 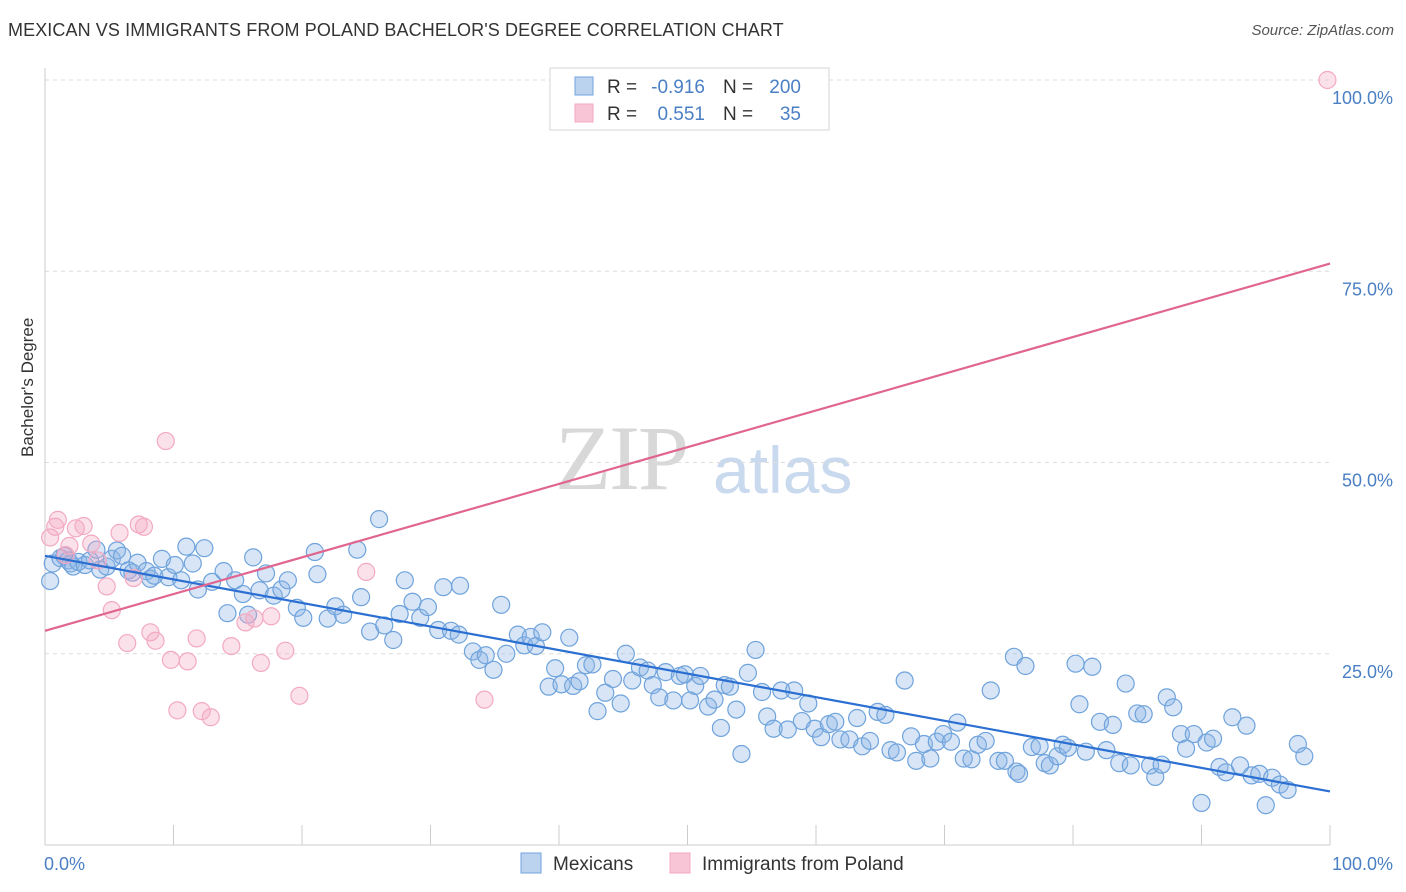 I want to click on watermark-zip: ZIP, so click(x=622, y=458).